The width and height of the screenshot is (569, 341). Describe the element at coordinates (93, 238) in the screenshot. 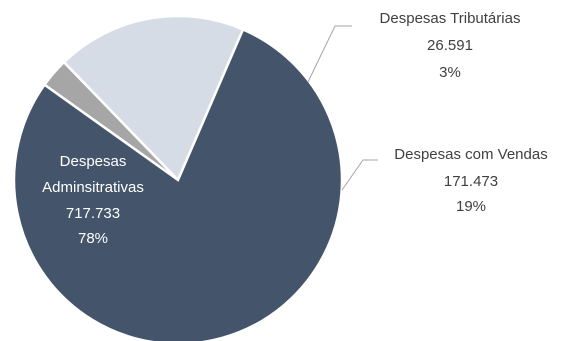

I see `data-label-administrativas-percent: 78%` at that location.